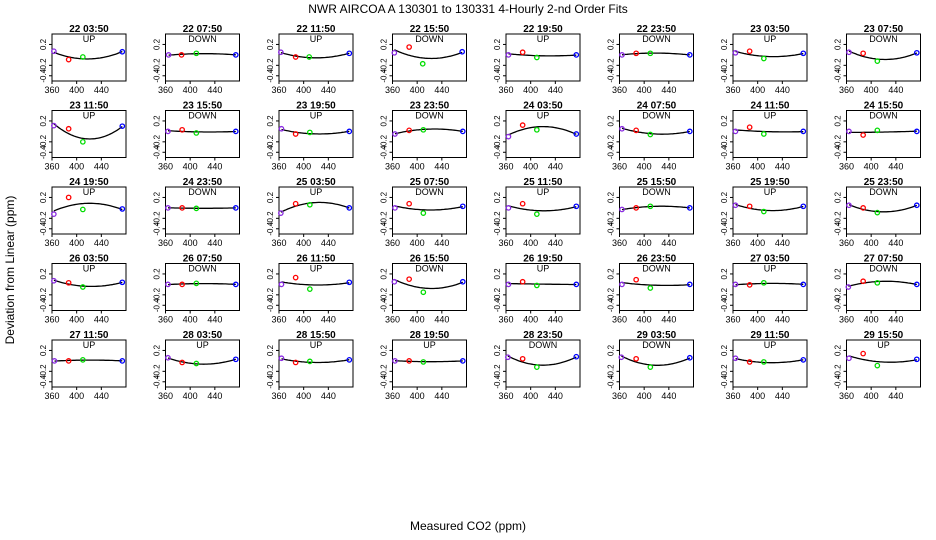 This screenshot has width=936, height=540. Describe the element at coordinates (884, 259) in the screenshot. I see `panel-title: 27 07:50` at that location.